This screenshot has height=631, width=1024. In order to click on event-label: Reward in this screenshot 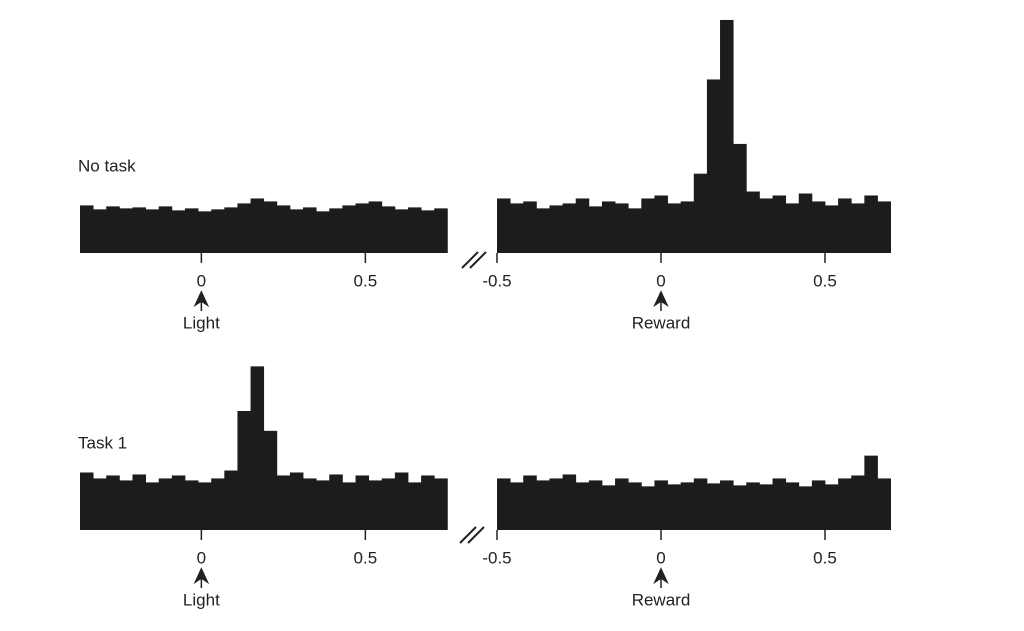, I will do `click(661, 322)`.